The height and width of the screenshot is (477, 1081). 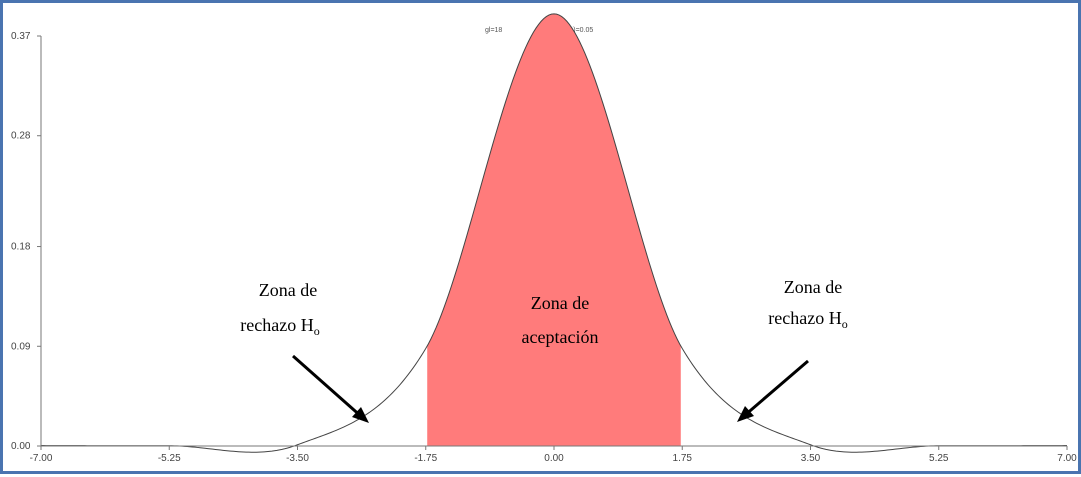 I want to click on x-tick-label: 0.00, so click(x=554, y=458).